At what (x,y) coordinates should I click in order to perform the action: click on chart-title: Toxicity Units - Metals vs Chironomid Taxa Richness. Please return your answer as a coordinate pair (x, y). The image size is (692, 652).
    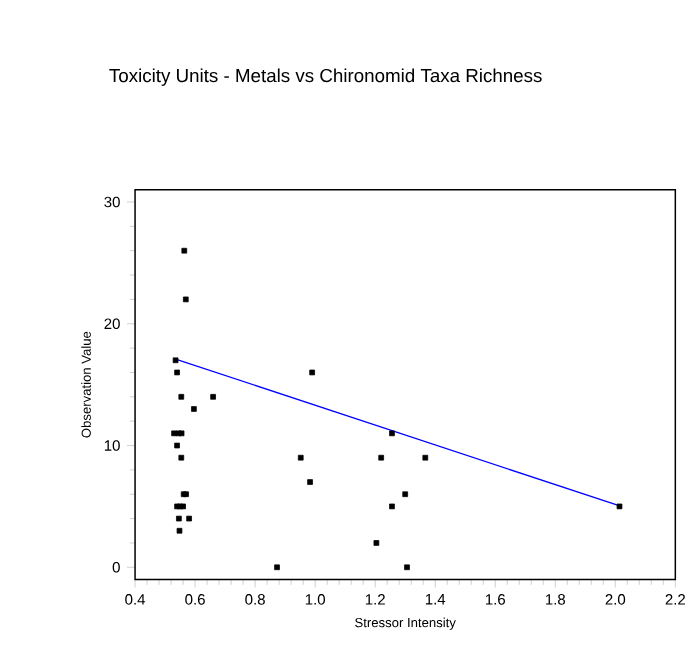
    Looking at the image, I should click on (325, 77).